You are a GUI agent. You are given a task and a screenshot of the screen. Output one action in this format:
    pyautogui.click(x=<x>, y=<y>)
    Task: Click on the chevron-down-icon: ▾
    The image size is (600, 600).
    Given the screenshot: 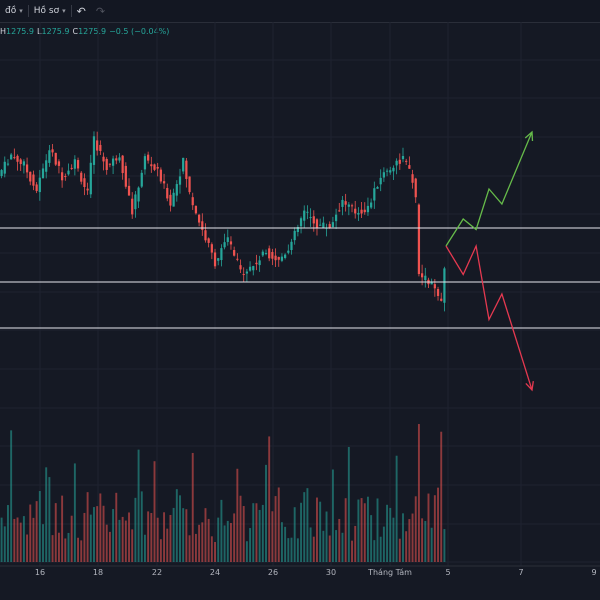 What is the action you would take?
    pyautogui.click(x=64, y=11)
    